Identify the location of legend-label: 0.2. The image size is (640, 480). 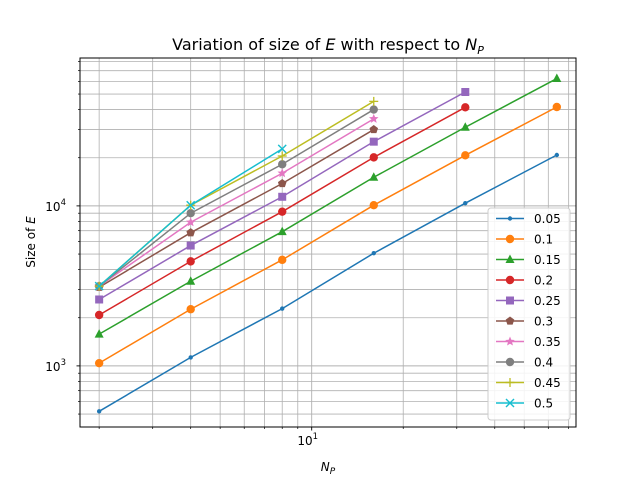
(543, 281).